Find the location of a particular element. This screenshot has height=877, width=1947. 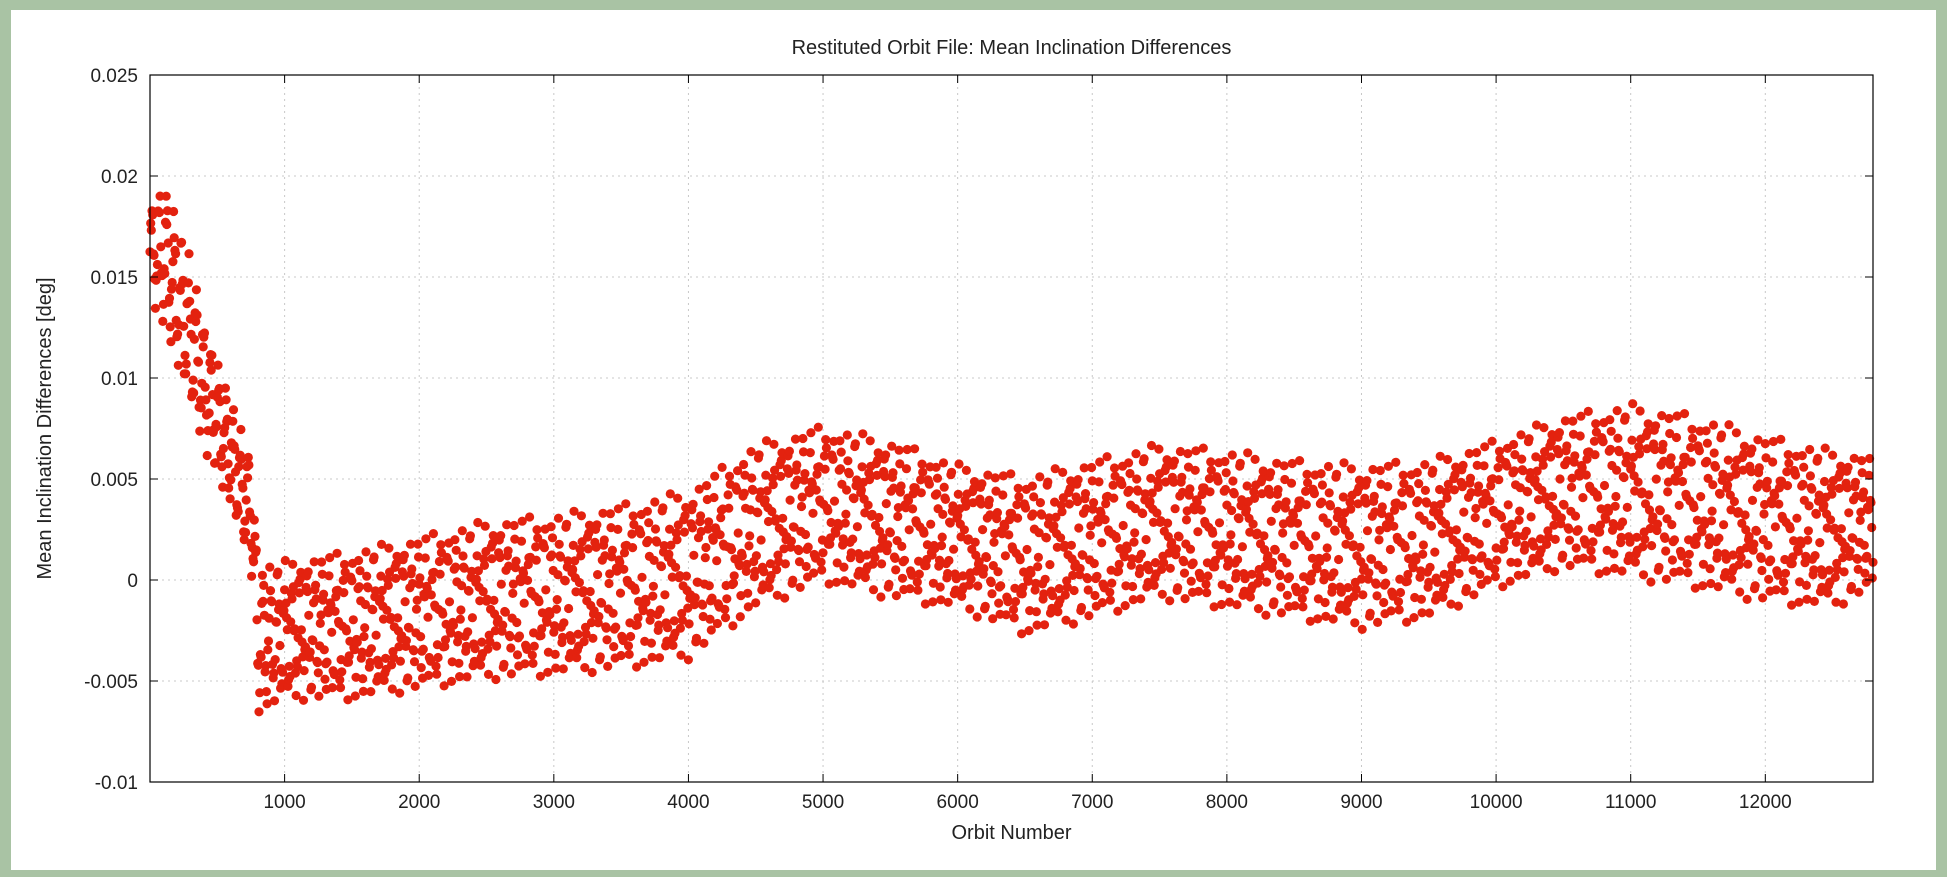

y-tick-label: 0 is located at coordinates (132, 581).